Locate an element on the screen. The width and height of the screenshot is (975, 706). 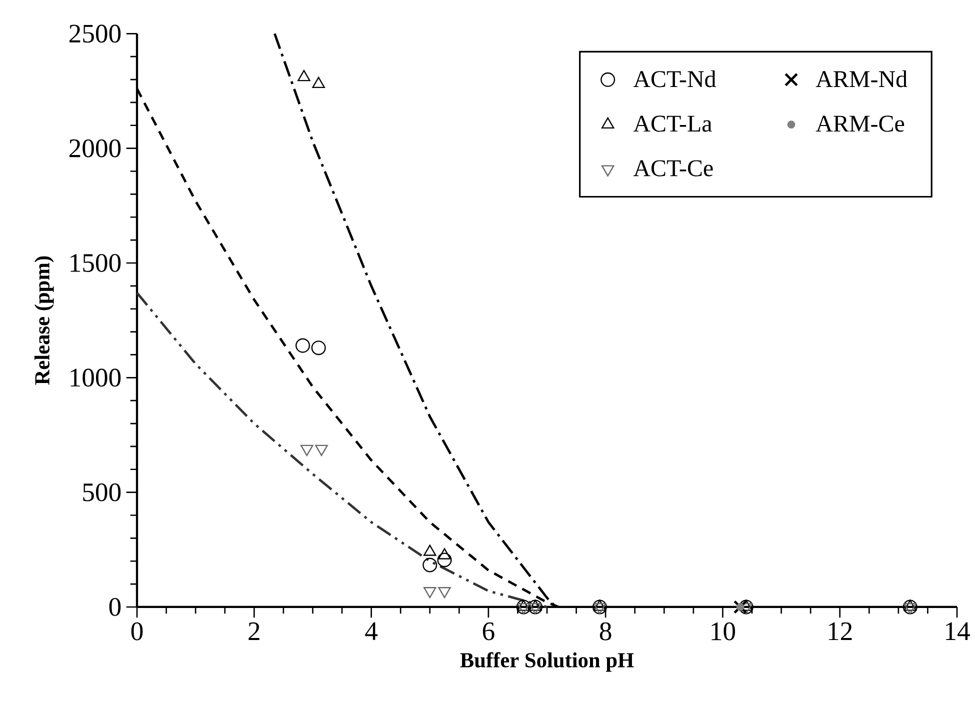
x-tick-label: 12 is located at coordinates (840, 631).